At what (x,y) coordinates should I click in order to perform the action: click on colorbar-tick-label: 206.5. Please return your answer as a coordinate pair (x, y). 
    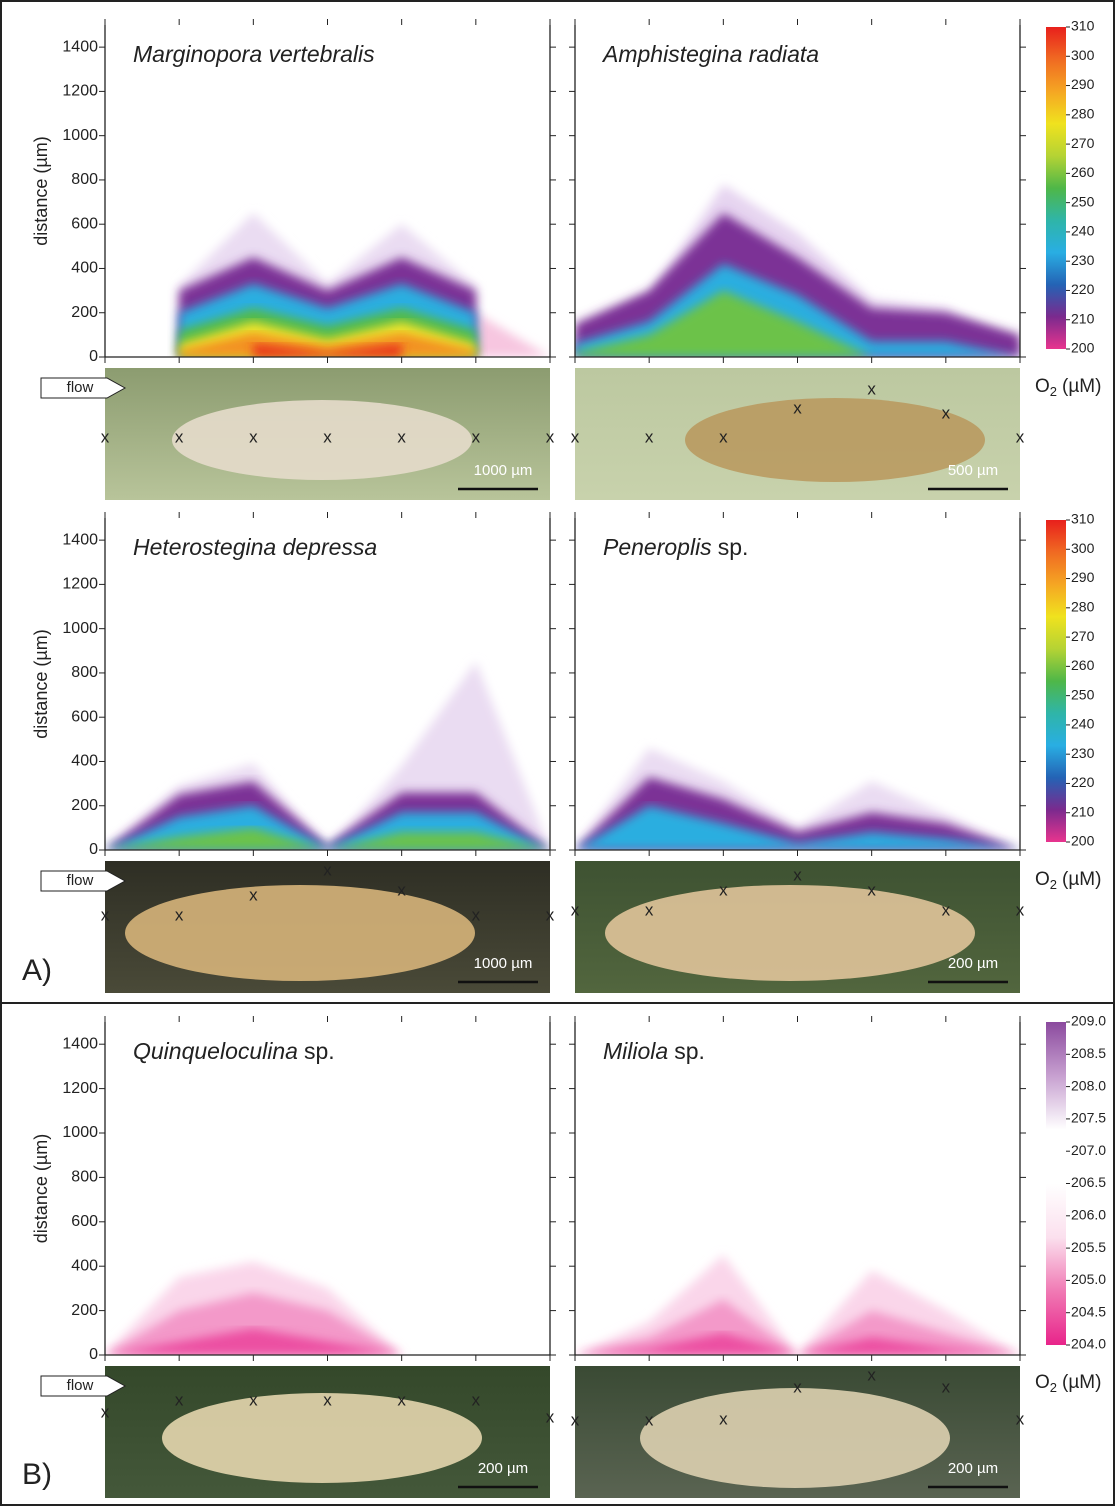
    Looking at the image, I should click on (1088, 1182).